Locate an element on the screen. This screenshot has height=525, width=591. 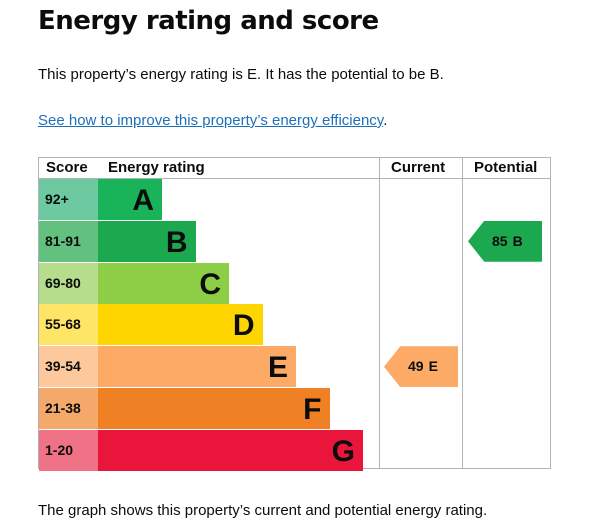
band-score-c: 69-80 is located at coordinates (68, 283).